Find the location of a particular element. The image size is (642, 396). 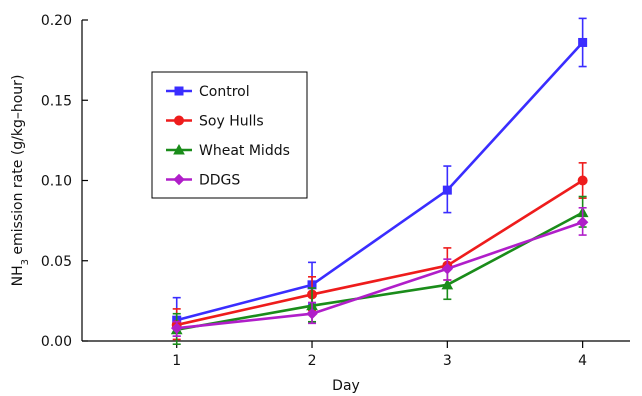

y-tick-label: 0.00 is located at coordinates (56, 342).